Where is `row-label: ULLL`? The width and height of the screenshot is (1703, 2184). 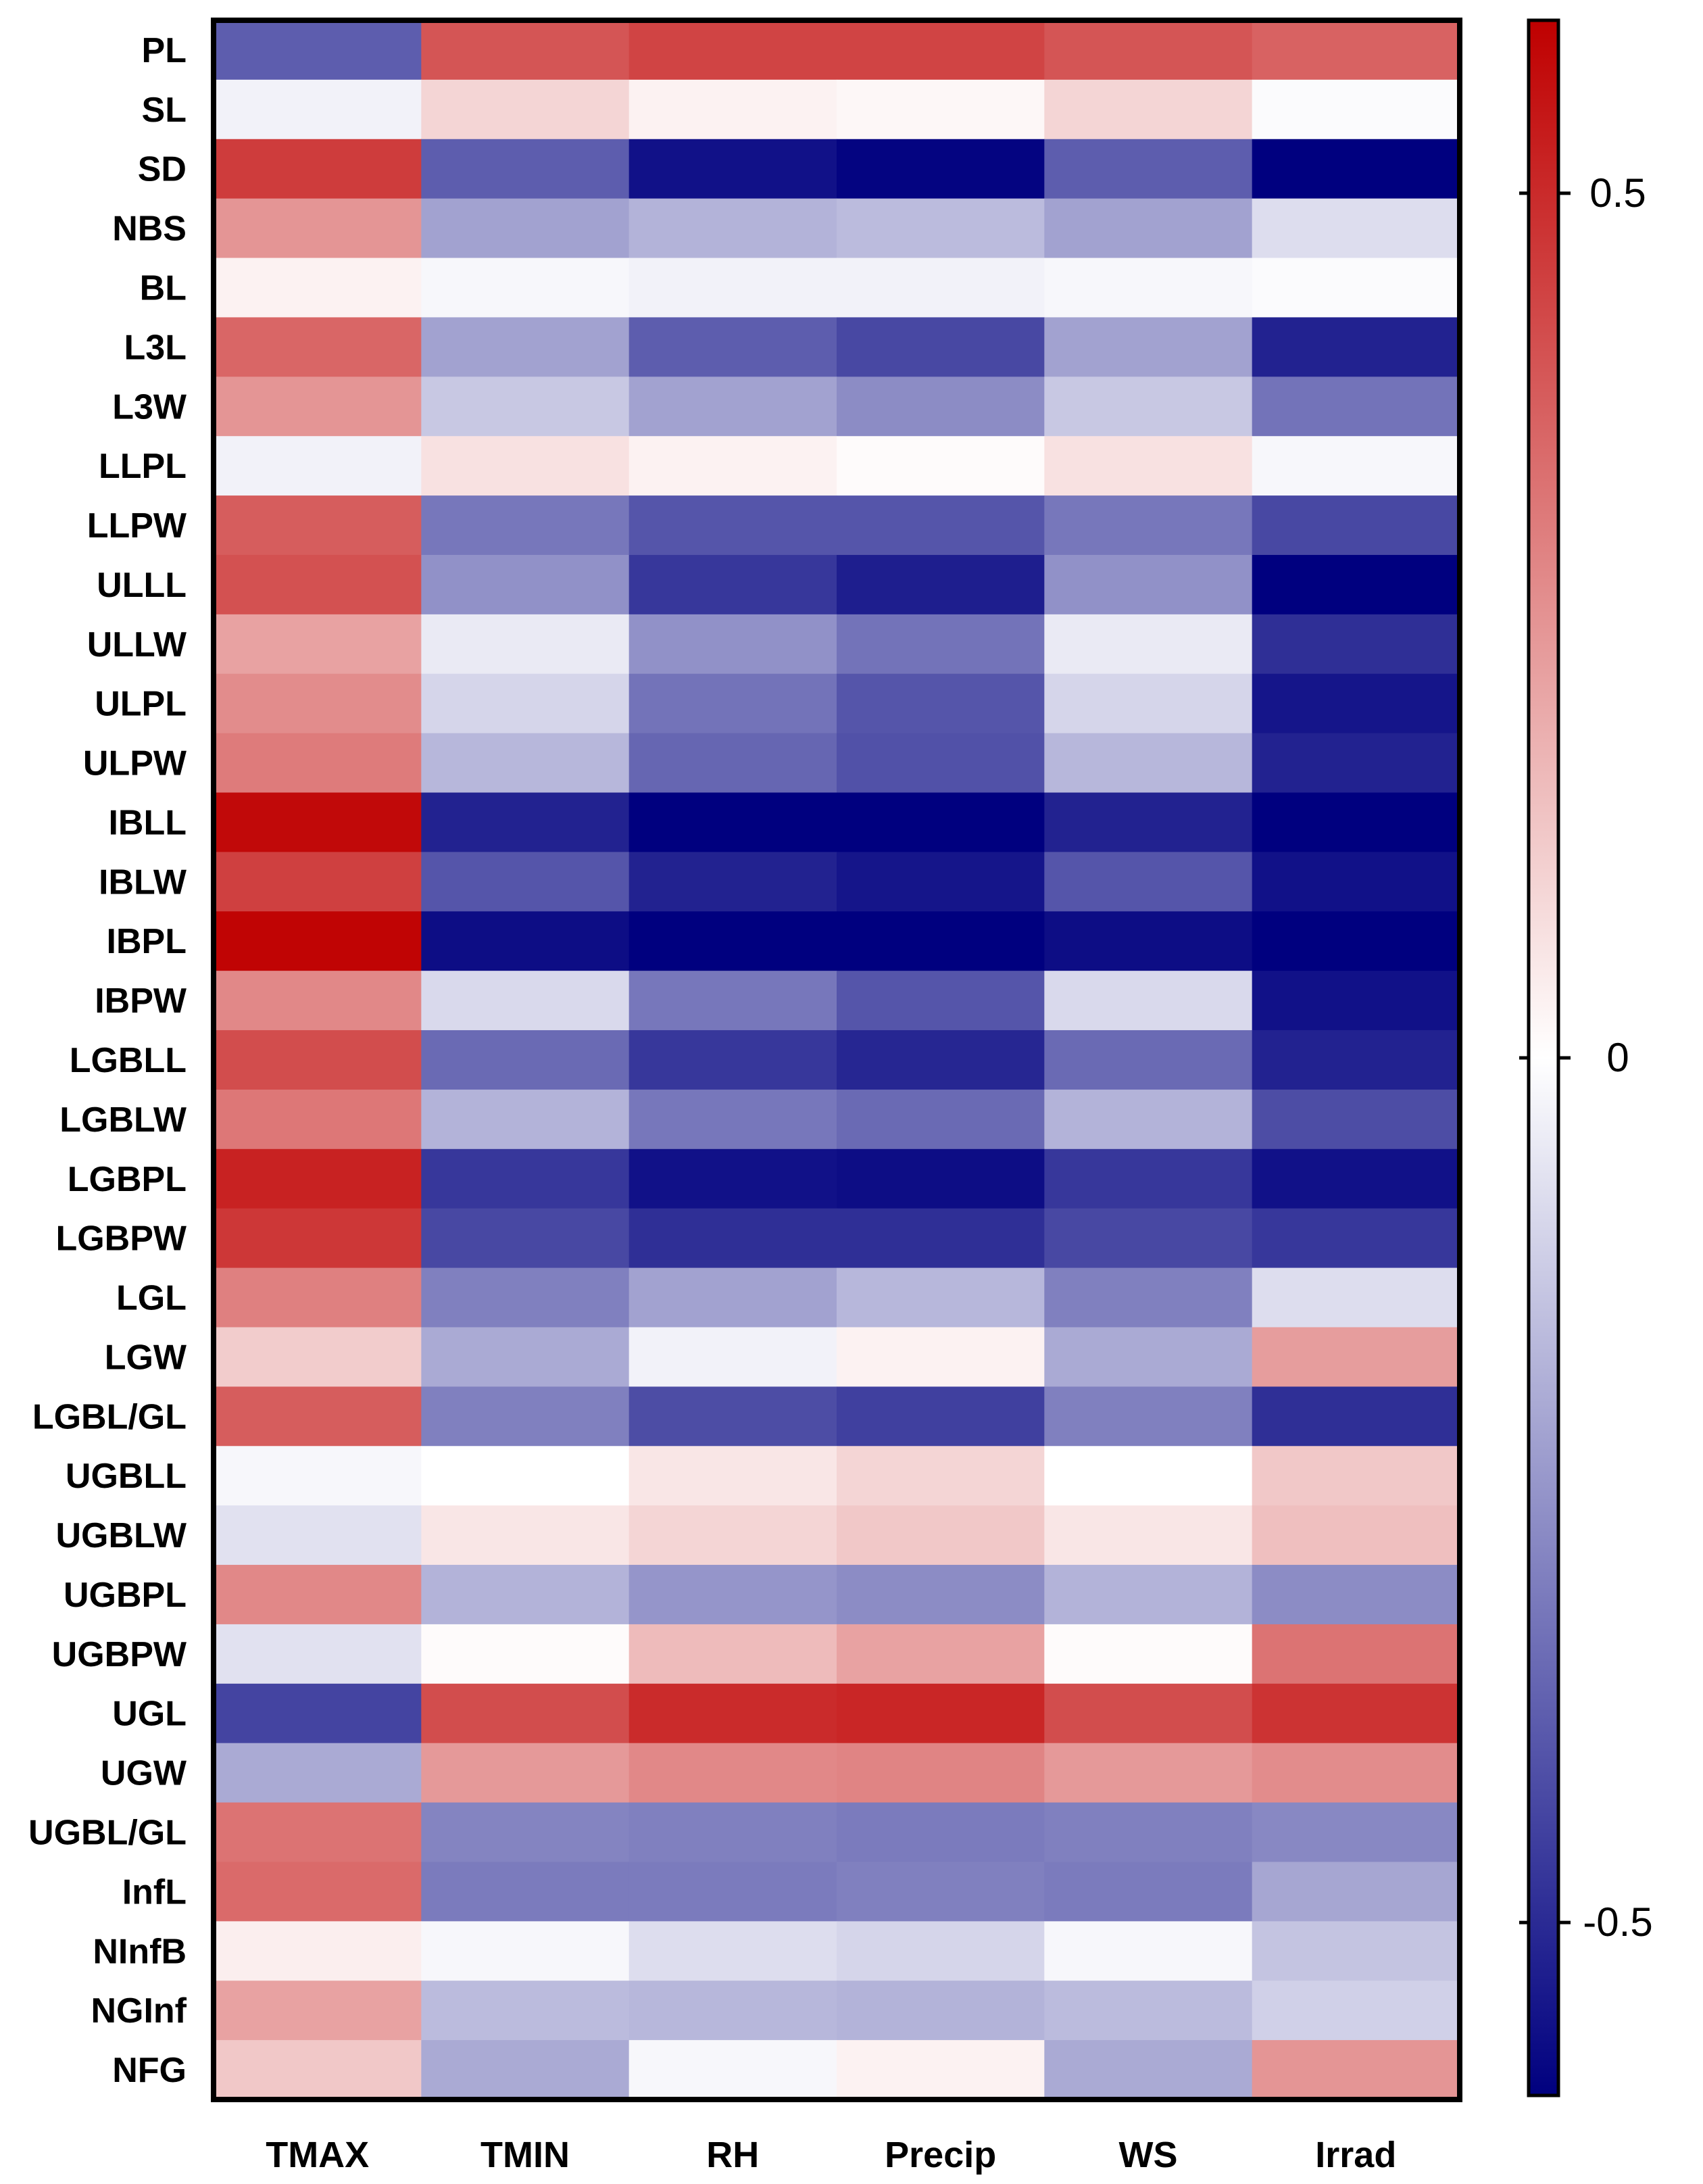
row-label: ULLL is located at coordinates (142, 585).